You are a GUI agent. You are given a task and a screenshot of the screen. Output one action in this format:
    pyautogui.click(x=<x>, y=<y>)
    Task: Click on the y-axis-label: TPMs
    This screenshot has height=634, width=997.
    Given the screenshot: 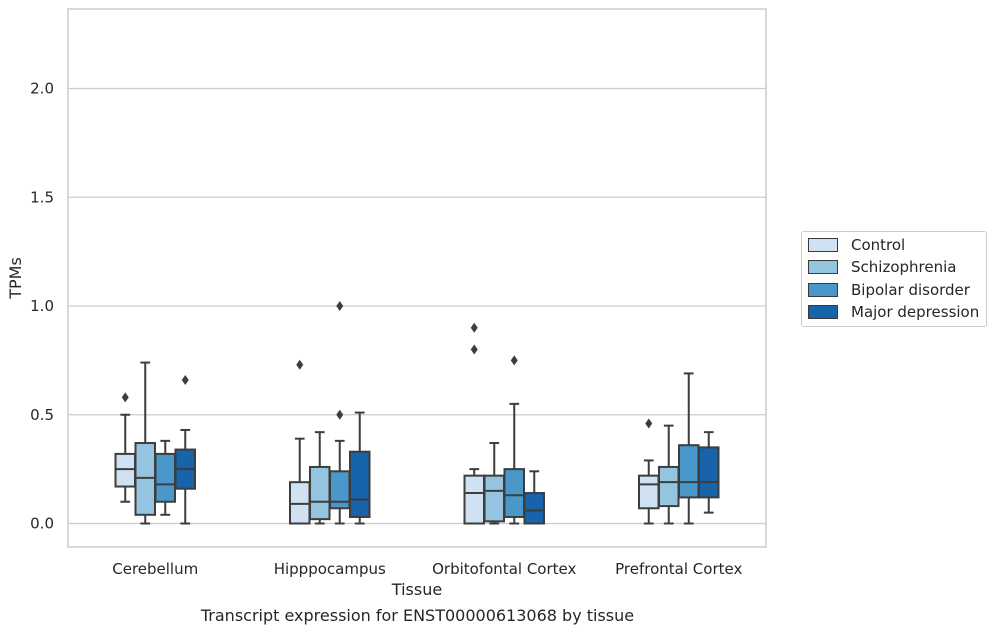 What is the action you would take?
    pyautogui.click(x=15, y=278)
    